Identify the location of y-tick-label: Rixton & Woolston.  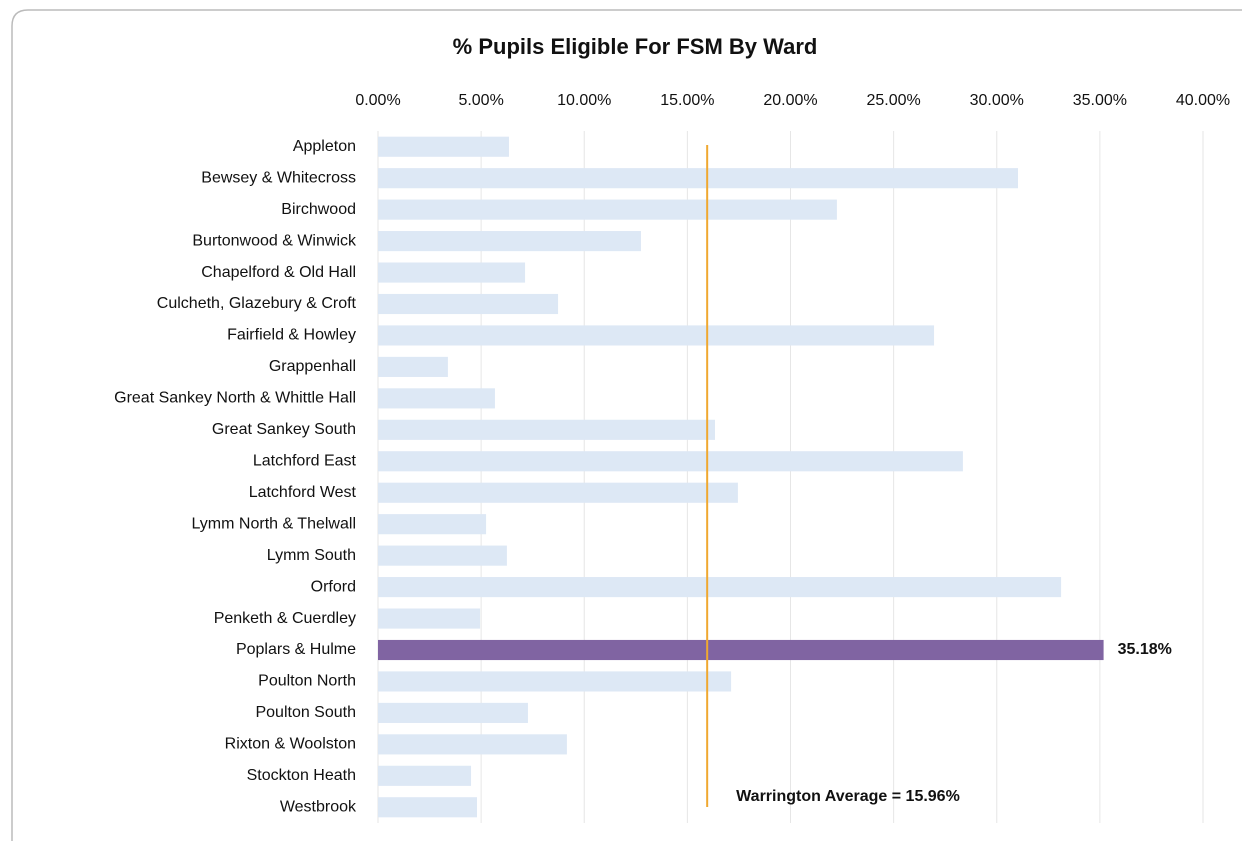
(290, 744).